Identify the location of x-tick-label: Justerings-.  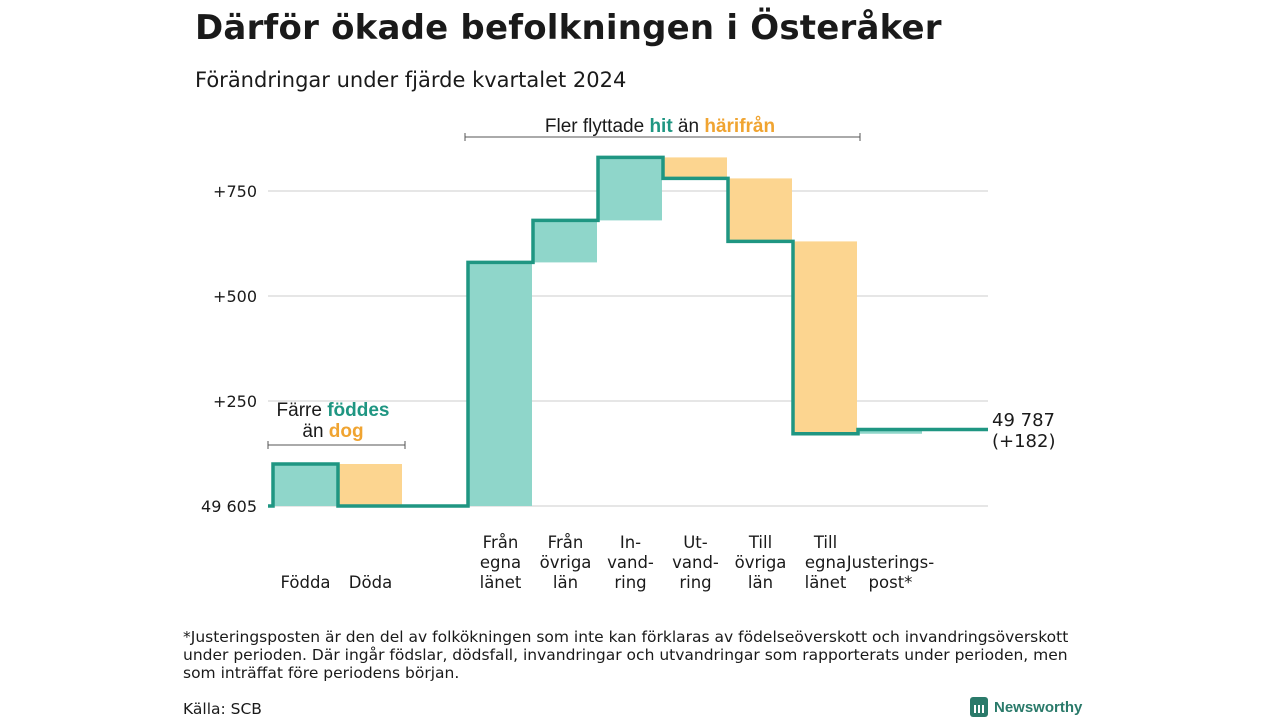
(890, 562).